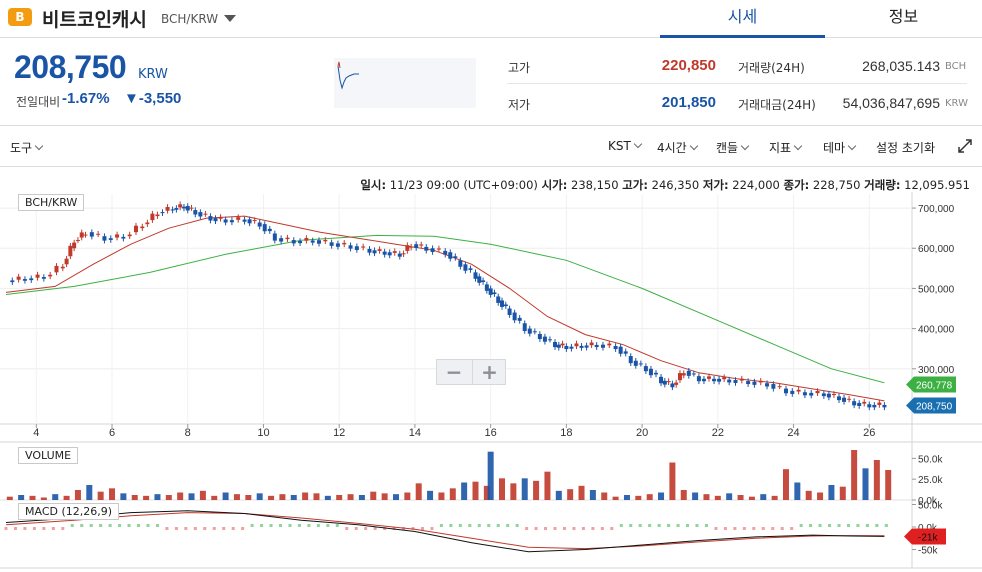 The height and width of the screenshot is (572, 982). What do you see at coordinates (454, 372) in the screenshot?
I see `zoom-out-button: −` at bounding box center [454, 372].